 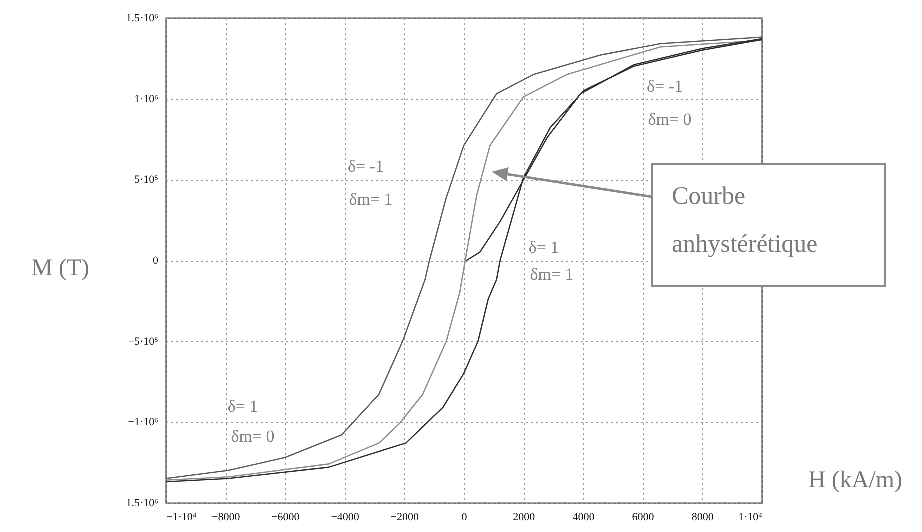 I want to click on y-tick-label: −5·10⁵, so click(x=143, y=342).